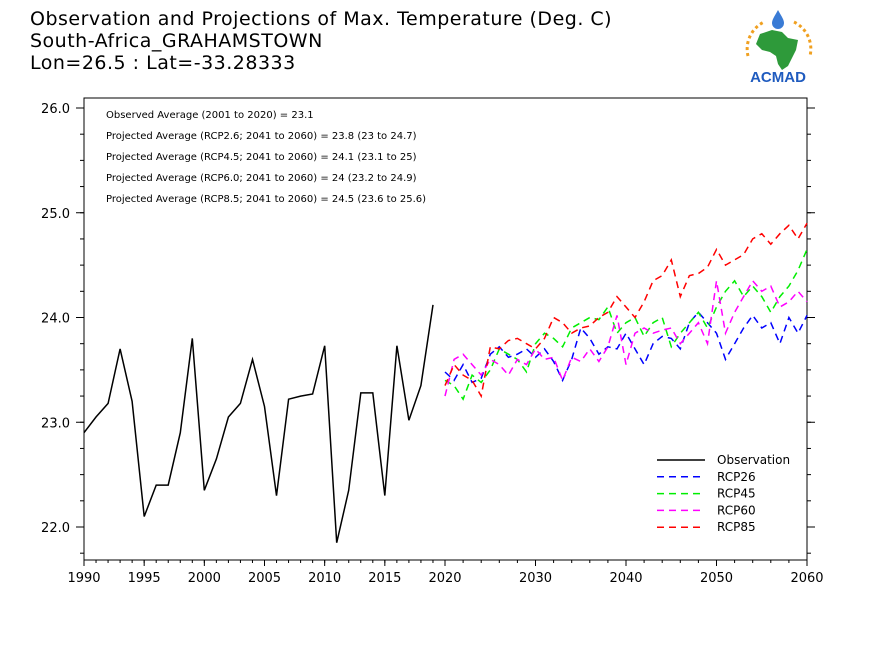 This screenshot has width=879, height=659. Describe the element at coordinates (736, 477) in the screenshot. I see `legend-label-rcp26: RCP26` at that location.